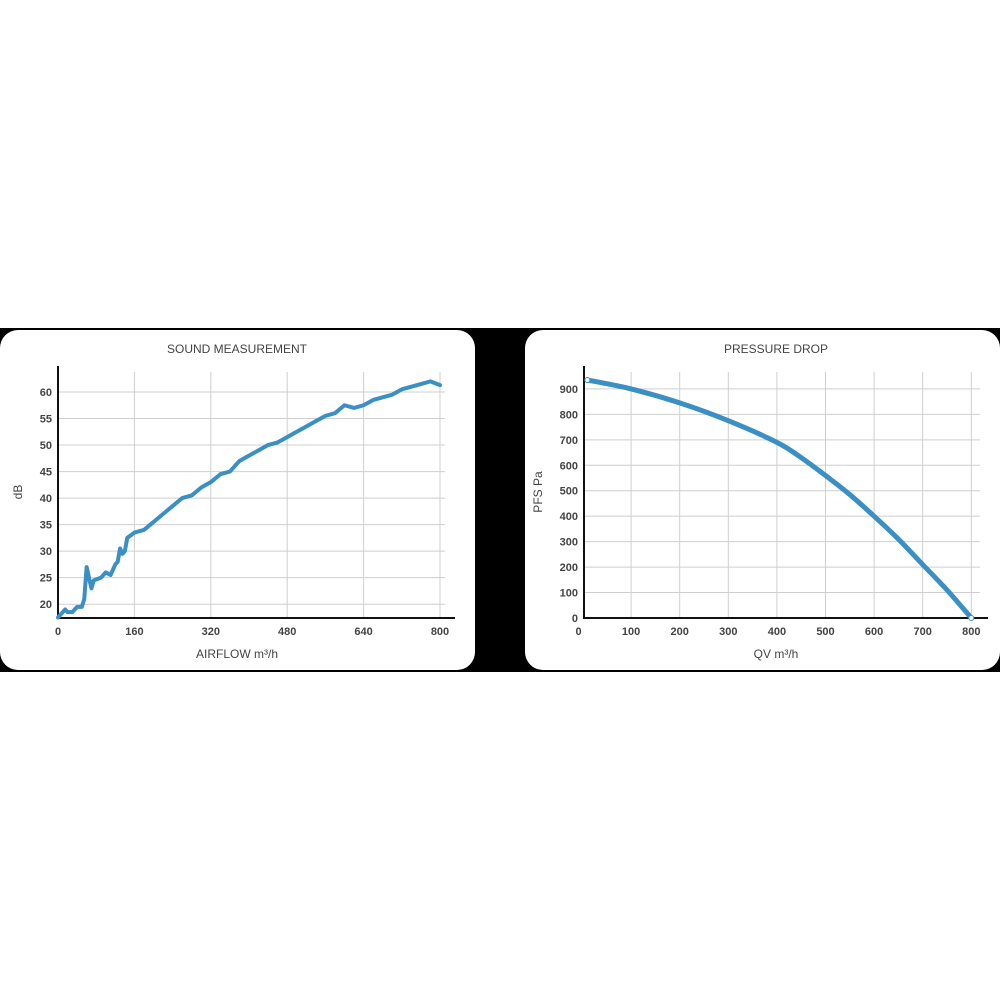 The width and height of the screenshot is (1000, 1000). What do you see at coordinates (46, 605) in the screenshot?
I see `sound-ytick-label: 20` at bounding box center [46, 605].